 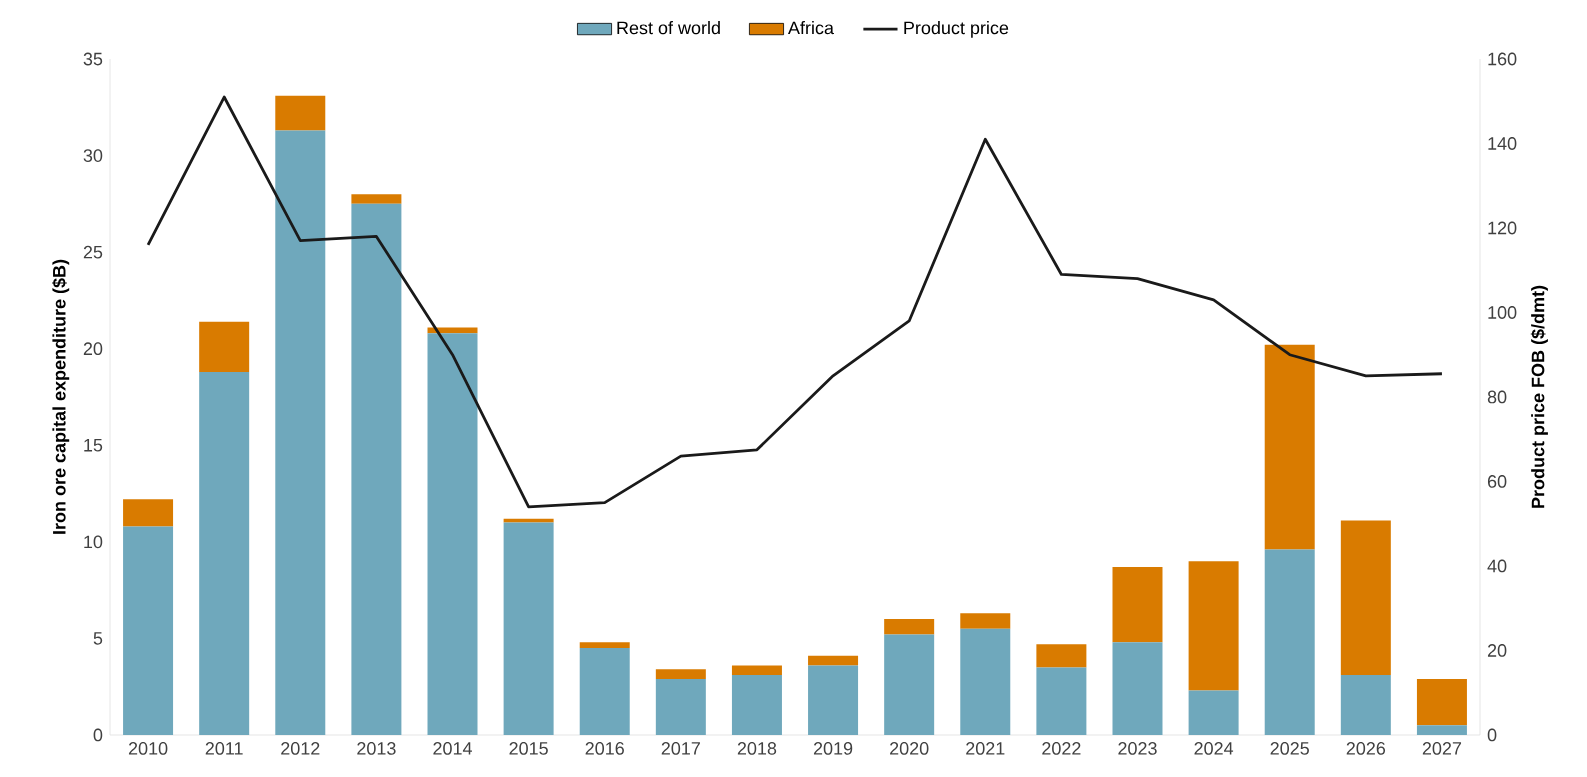 I want to click on x-tick-label: 2024, so click(x=1214, y=748).